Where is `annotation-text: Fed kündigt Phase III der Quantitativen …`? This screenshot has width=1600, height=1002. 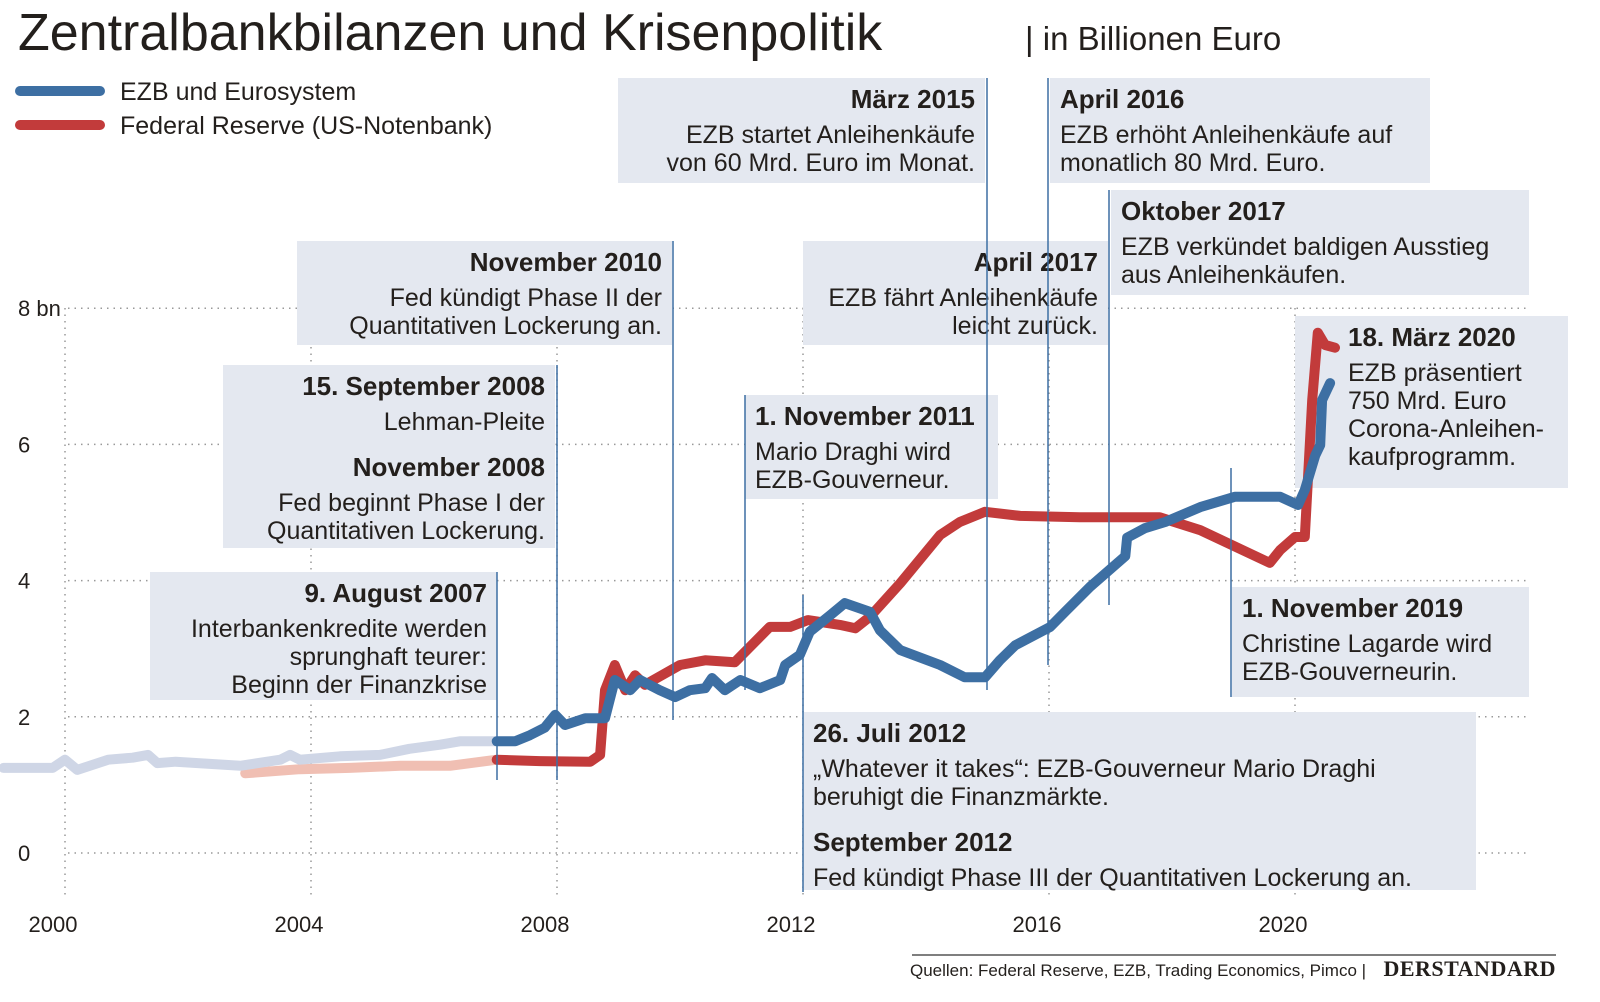 annotation-text: Fed kündigt Phase III der Quantitativen … is located at coordinates (1112, 878).